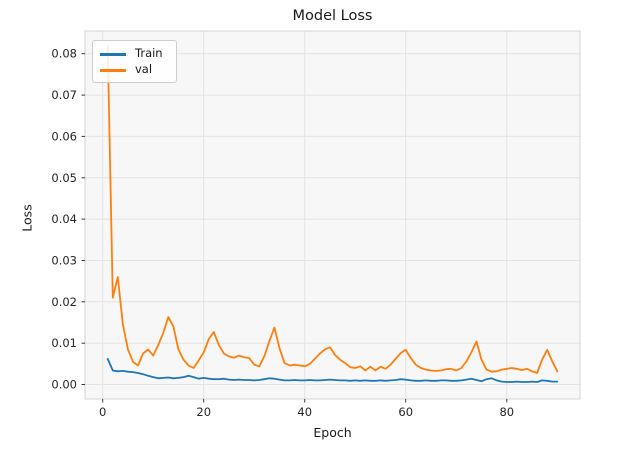 This screenshot has width=624, height=451. Describe the element at coordinates (134, 54) in the screenshot. I see `legend-entry-train: Train` at that location.